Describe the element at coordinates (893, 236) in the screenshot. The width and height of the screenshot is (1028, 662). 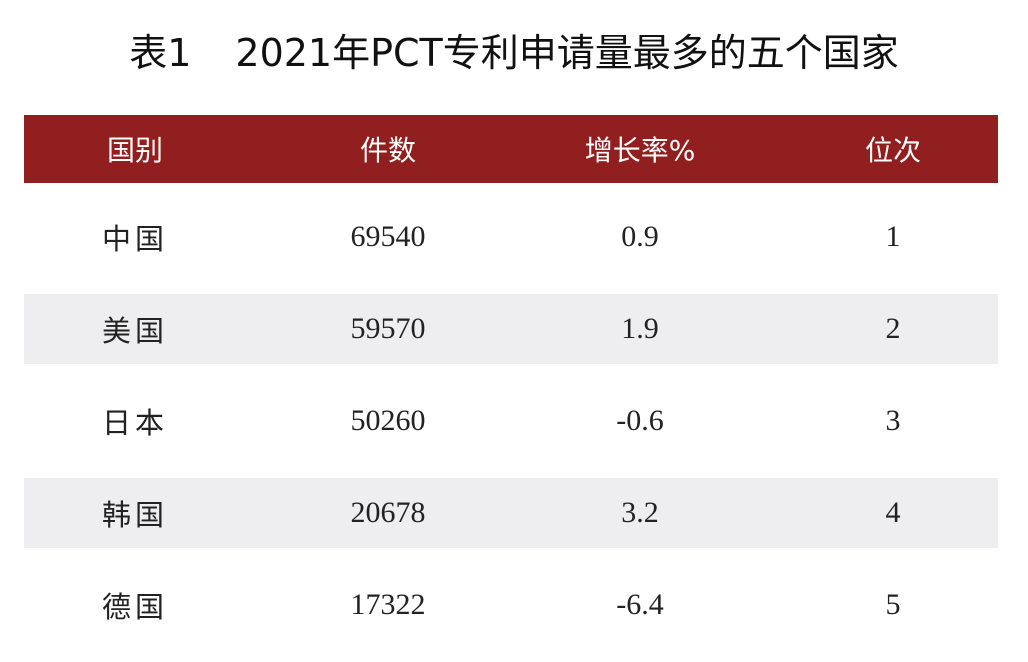
I see `table-cell: 1` at that location.